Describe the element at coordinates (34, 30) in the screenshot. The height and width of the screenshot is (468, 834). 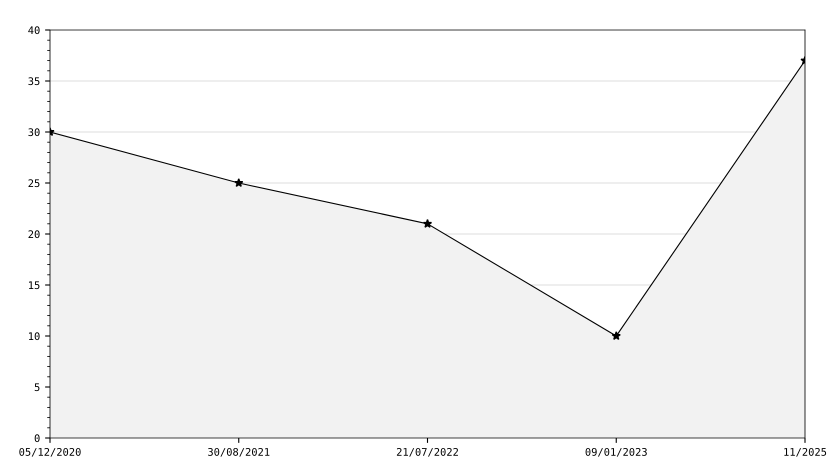
I see `y-tick-label: 40` at that location.